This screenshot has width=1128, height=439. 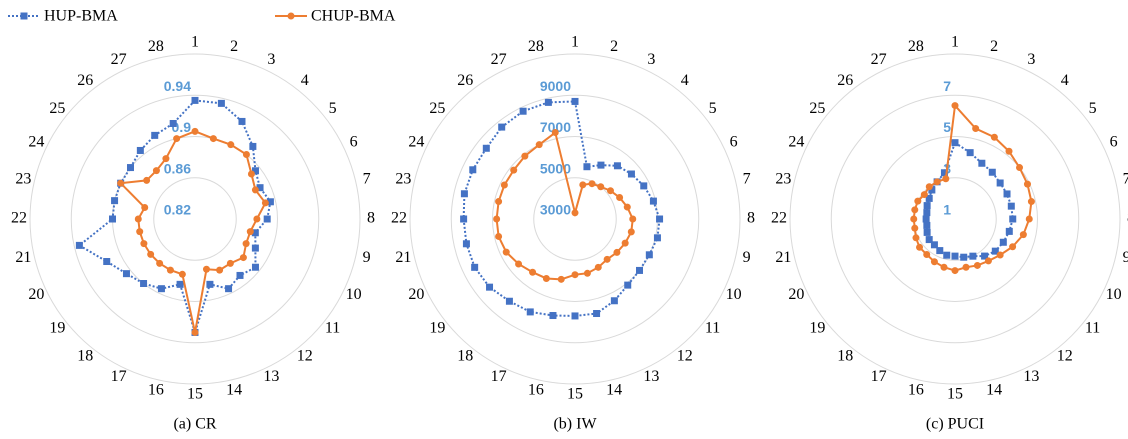 What do you see at coordinates (614, 46) in the screenshot?
I see `category-label: 2` at bounding box center [614, 46].